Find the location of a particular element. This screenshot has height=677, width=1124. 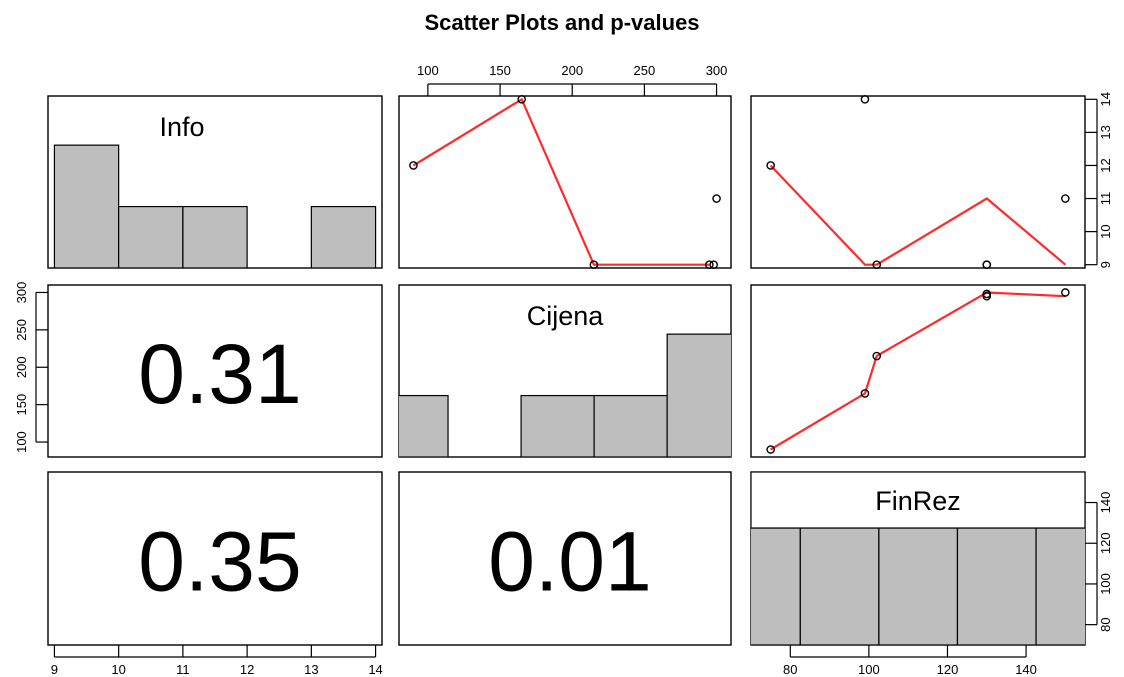

p-value-label: 0.35 is located at coordinates (220, 562).